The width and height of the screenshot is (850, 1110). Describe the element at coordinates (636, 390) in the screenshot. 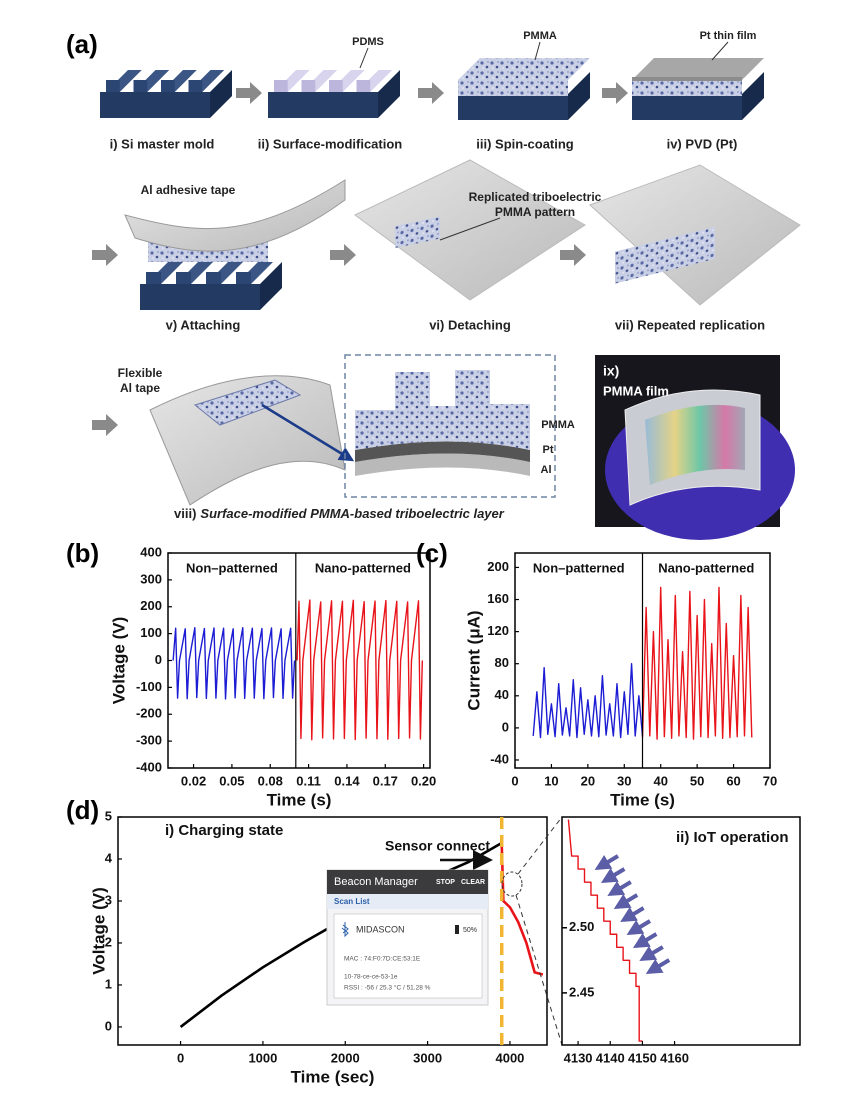

I see `photo-label: PMMA film` at that location.